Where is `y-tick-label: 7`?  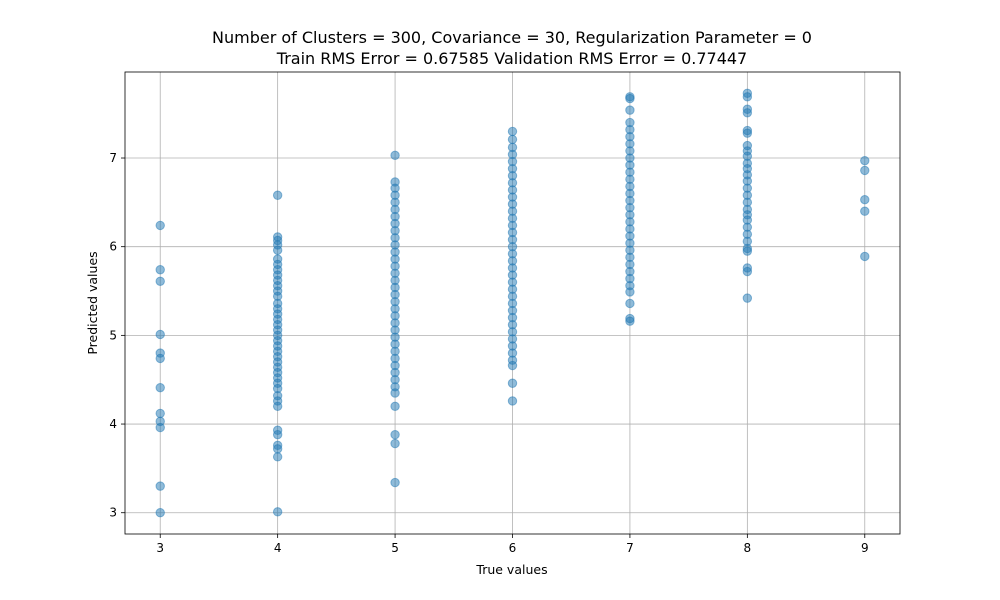
y-tick-label: 7 is located at coordinates (113, 158).